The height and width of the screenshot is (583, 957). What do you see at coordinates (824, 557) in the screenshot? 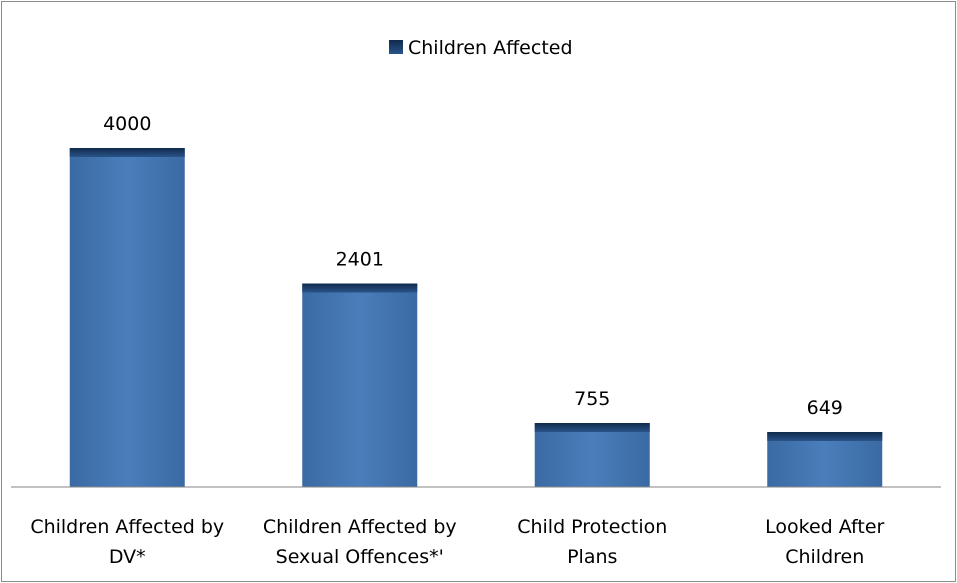
I see `x-tick-label-line: Children` at bounding box center [824, 557].